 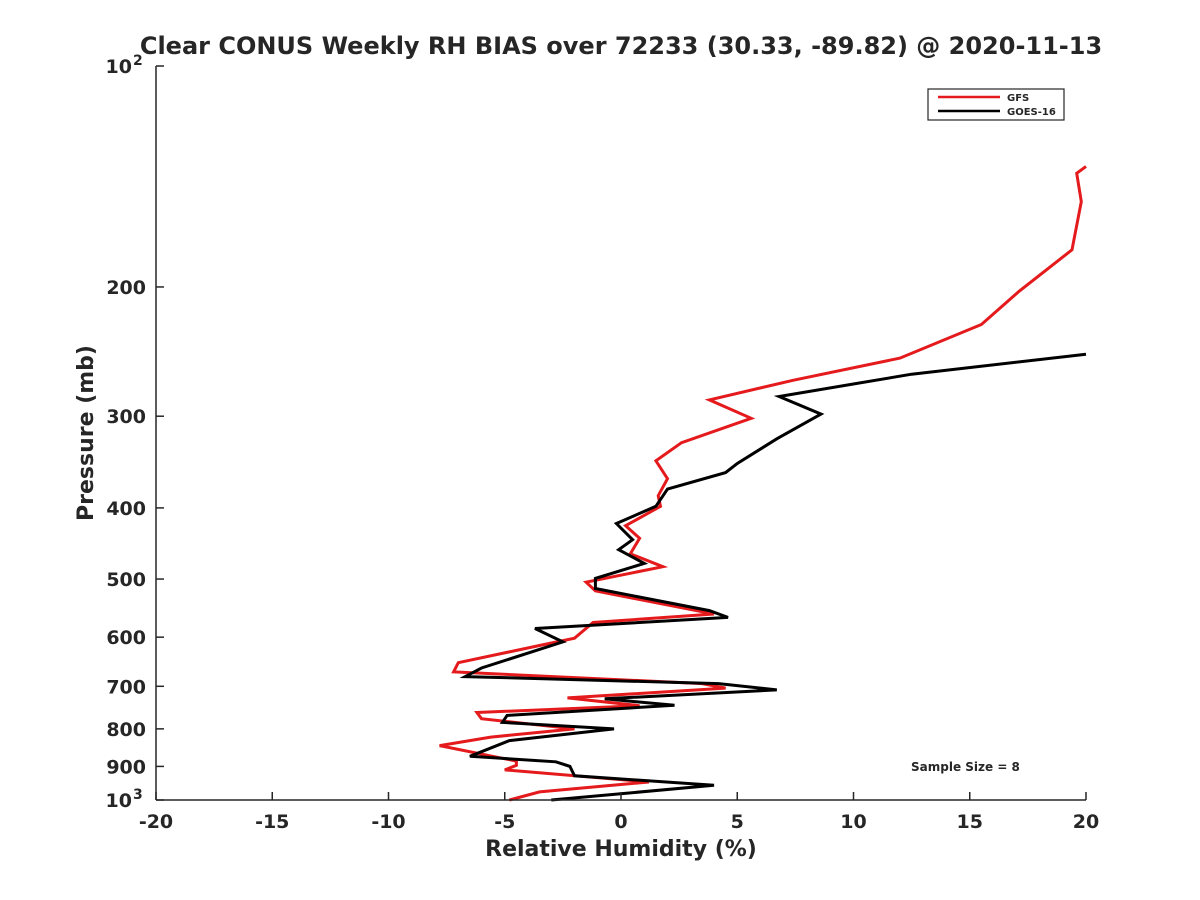 I want to click on x-tick-label: -20, so click(x=156, y=822).